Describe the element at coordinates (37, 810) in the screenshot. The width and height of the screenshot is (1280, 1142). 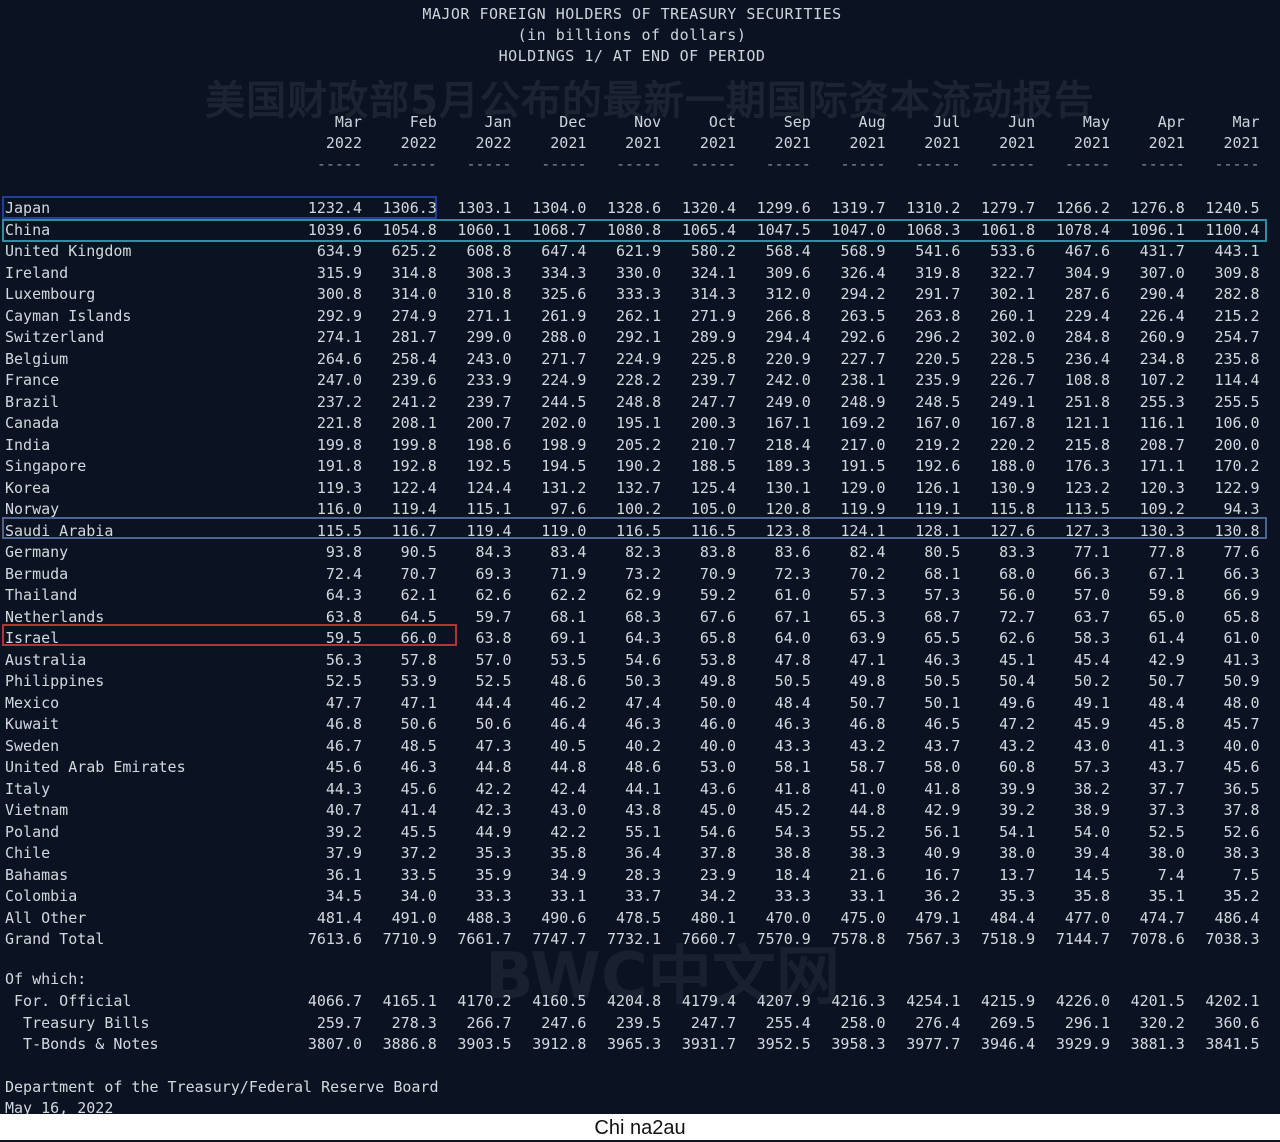
I see `country-name: Vietnam` at that location.